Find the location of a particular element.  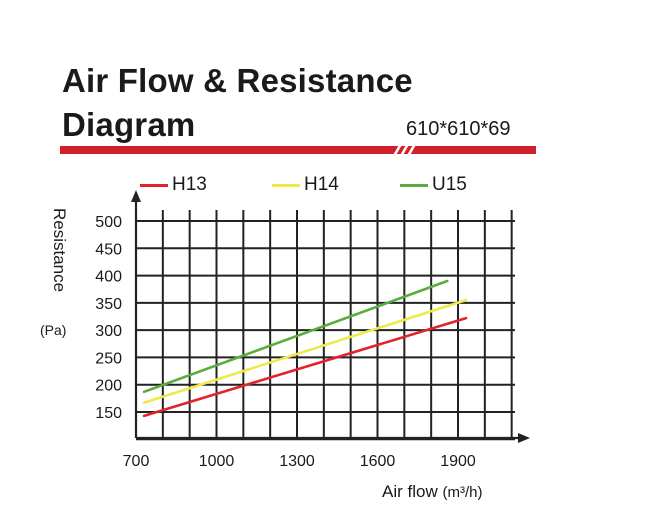

legend-swatch-u15 is located at coordinates (414, 185).